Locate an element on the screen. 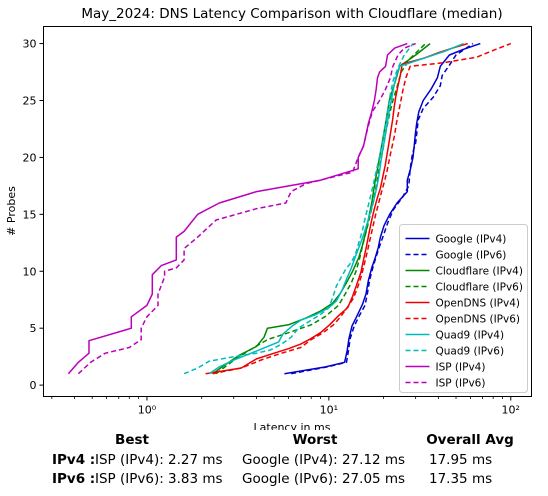  x-axis-label: Latency in ms is located at coordinates (292, 425).